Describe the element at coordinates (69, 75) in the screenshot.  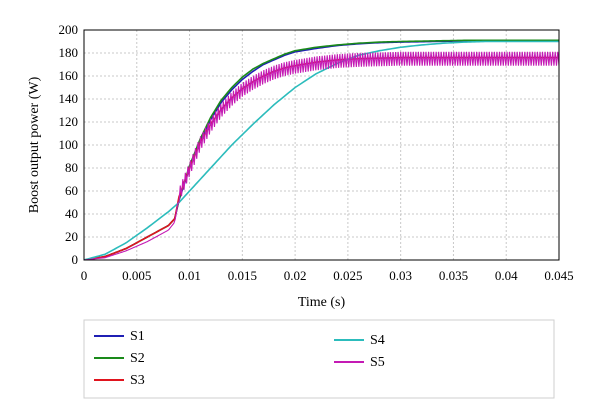
I see `y-tick-label: 160` at that location.